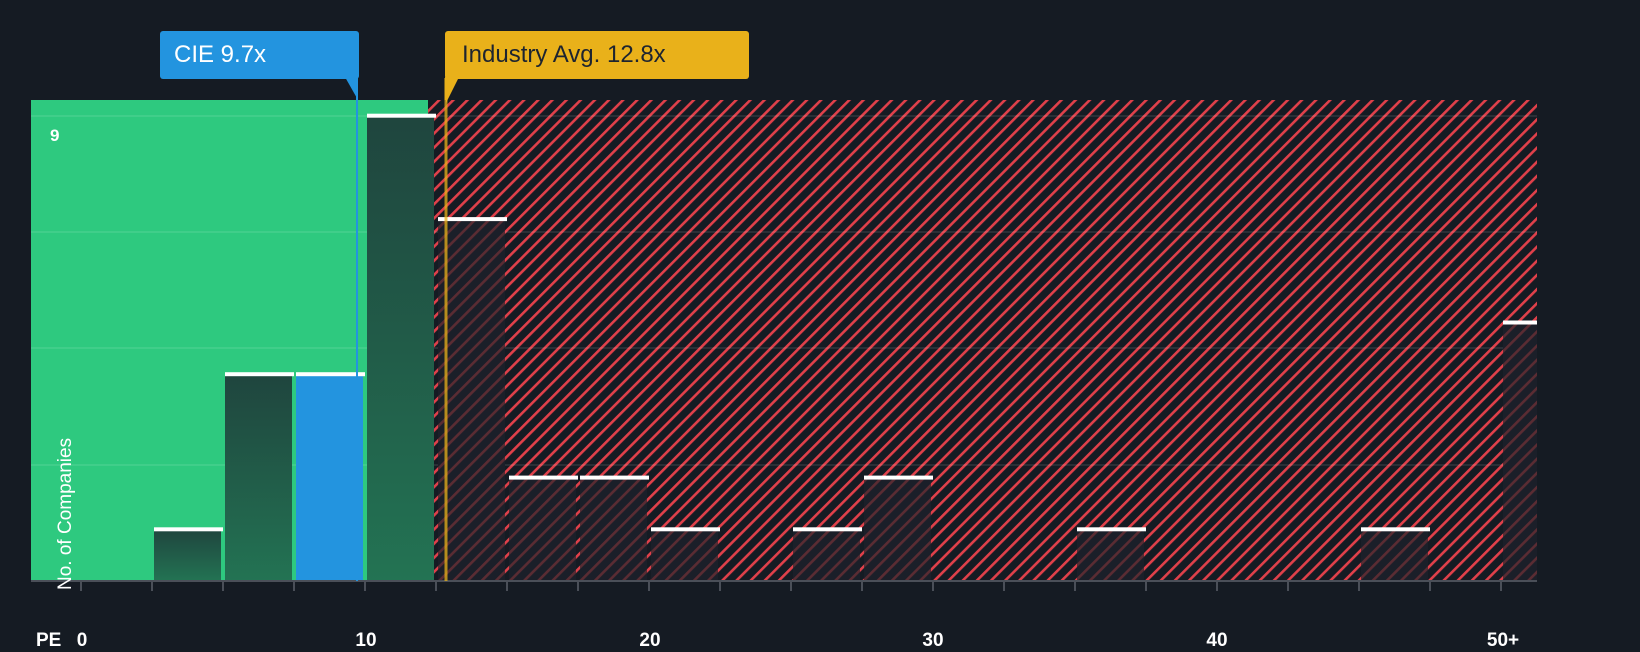  Describe the element at coordinates (1217, 640) in the screenshot. I see `x-tick-40: 40` at that location.